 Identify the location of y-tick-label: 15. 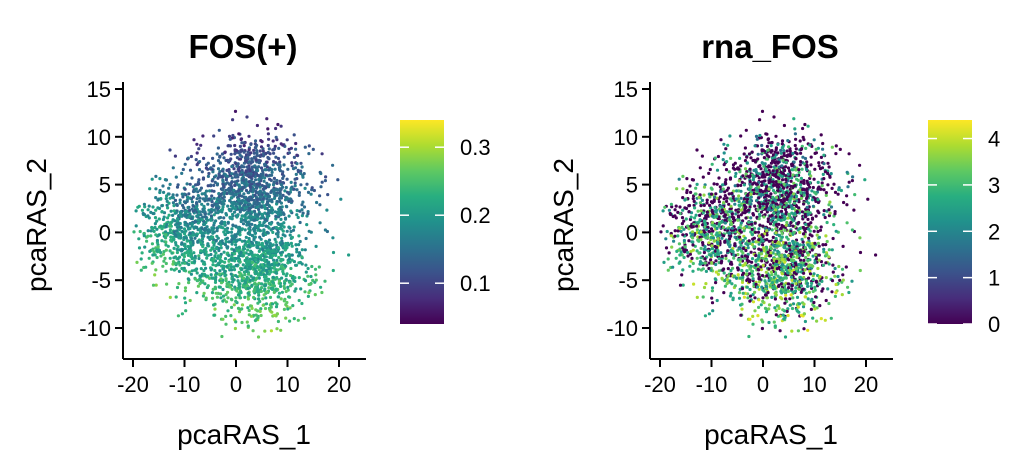
(99, 89).